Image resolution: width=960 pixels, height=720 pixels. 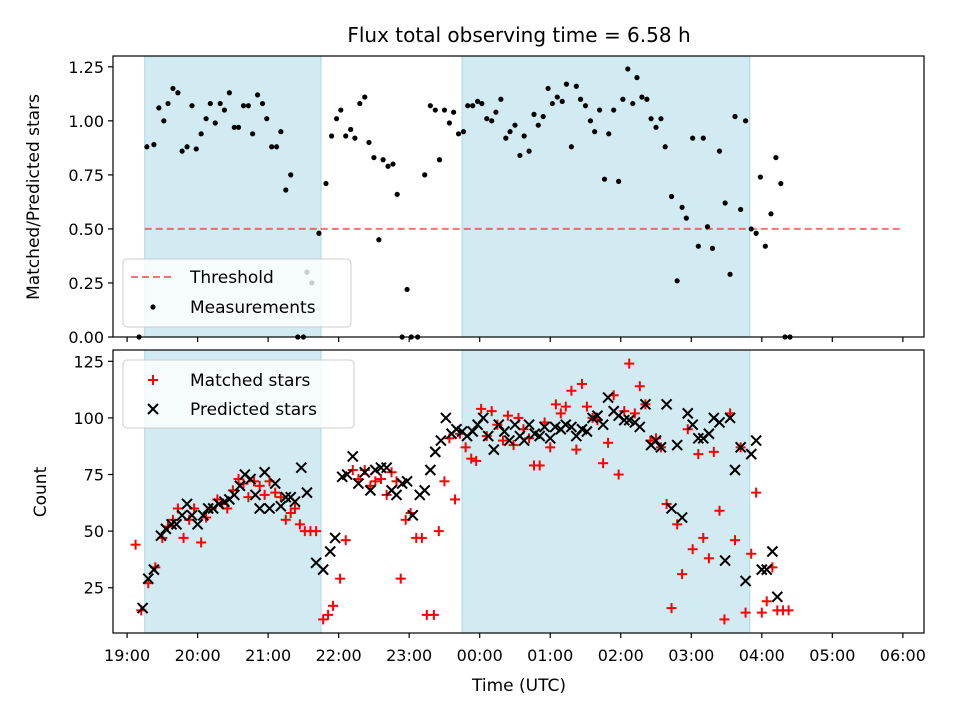 What do you see at coordinates (94, 531) in the screenshot?
I see `bottom-y-tick-label-1: 50` at bounding box center [94, 531].